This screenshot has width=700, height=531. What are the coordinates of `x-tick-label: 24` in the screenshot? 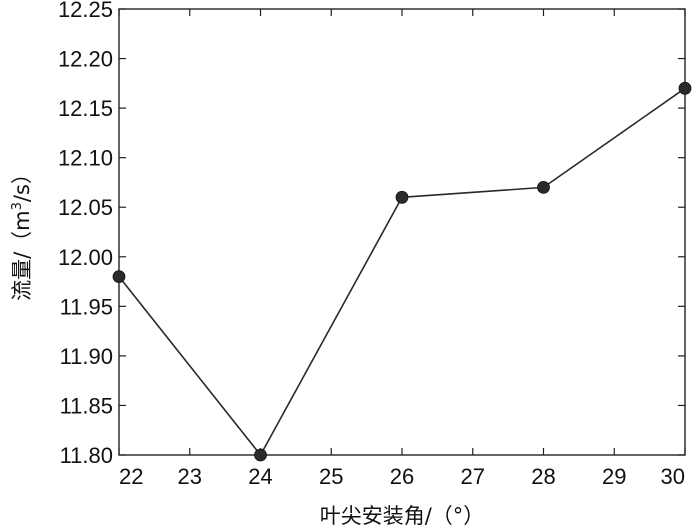 It's located at (260, 476).